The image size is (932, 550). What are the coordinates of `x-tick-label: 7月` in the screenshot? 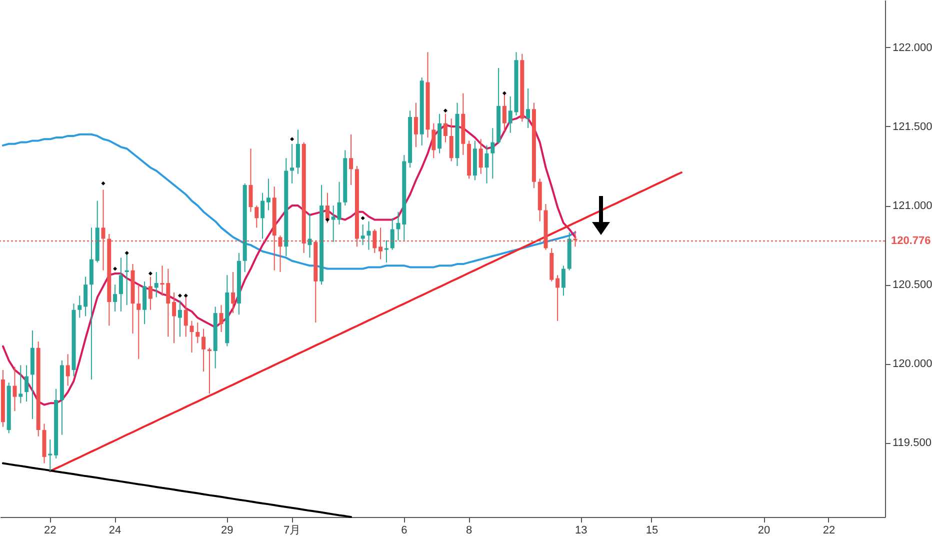 It's located at (292, 530).